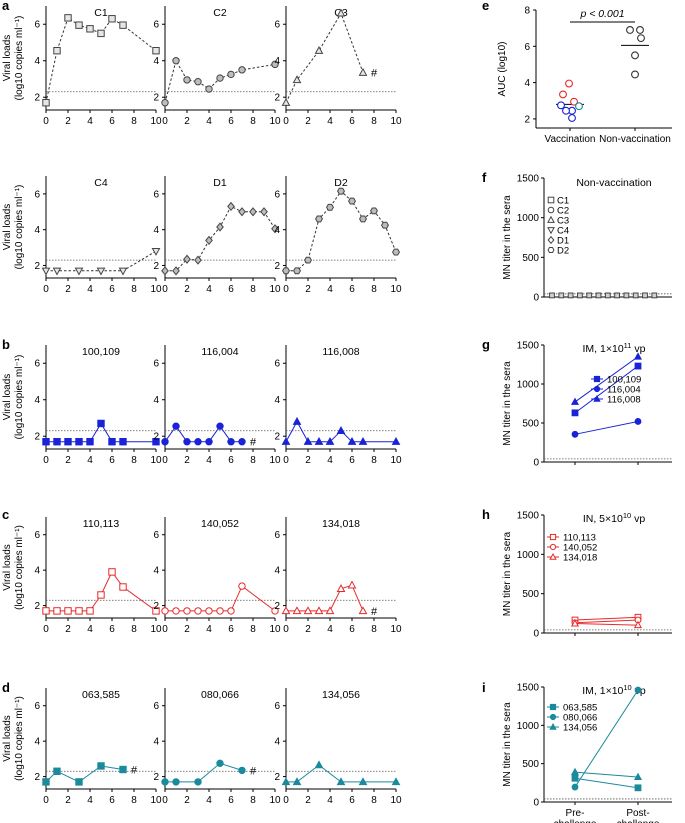  I want to click on y-tick-label: 1500, so click(528, 688).